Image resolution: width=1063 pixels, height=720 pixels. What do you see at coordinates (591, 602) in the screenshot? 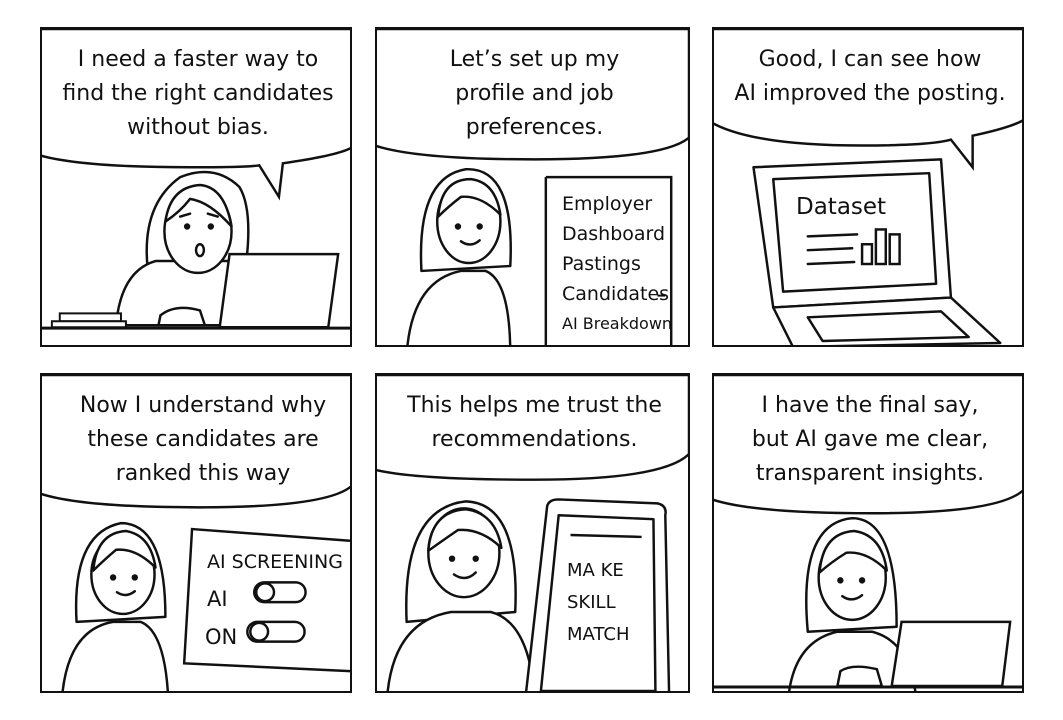
I see `phone-text-line-2: SKILL` at bounding box center [591, 602].